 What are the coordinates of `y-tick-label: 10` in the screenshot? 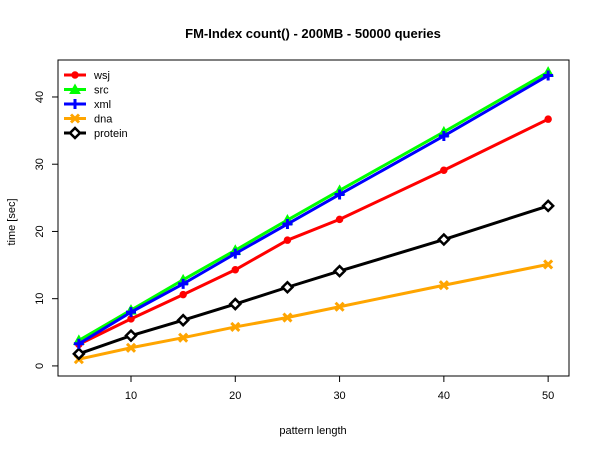 It's located at (40, 299).